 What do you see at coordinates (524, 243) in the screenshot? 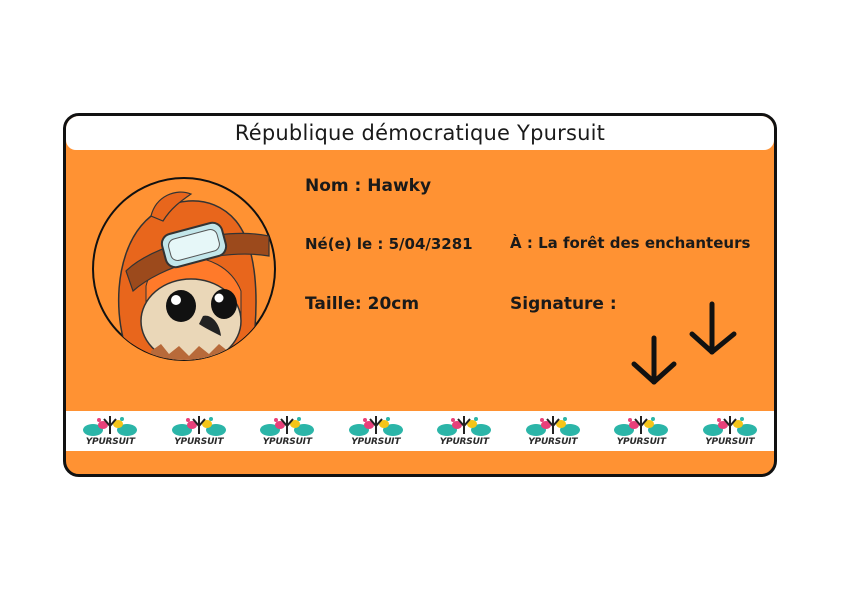
I see `a-label: À :` at bounding box center [524, 243].